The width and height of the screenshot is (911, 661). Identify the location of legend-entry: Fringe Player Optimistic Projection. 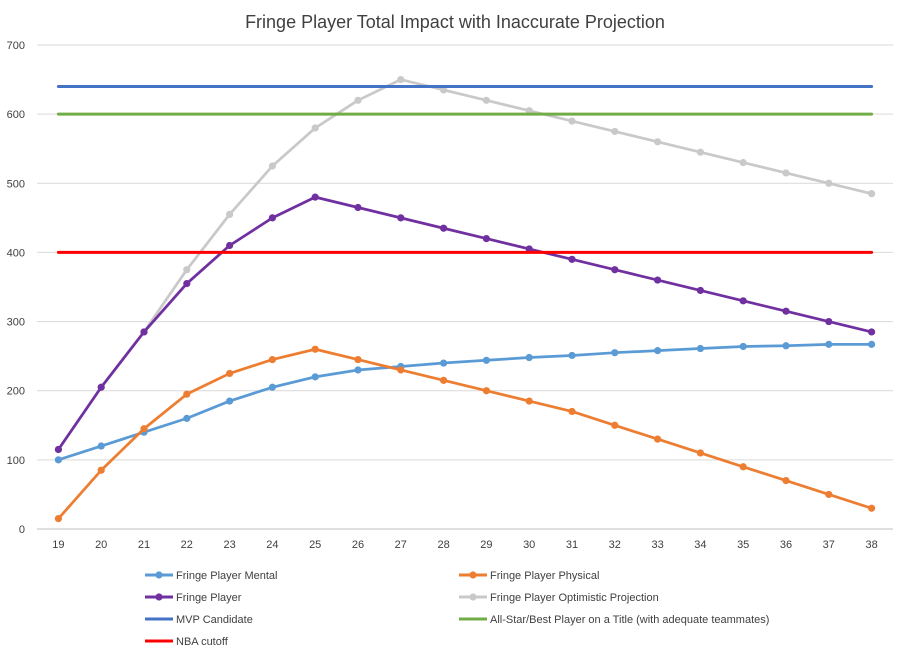
(559, 598).